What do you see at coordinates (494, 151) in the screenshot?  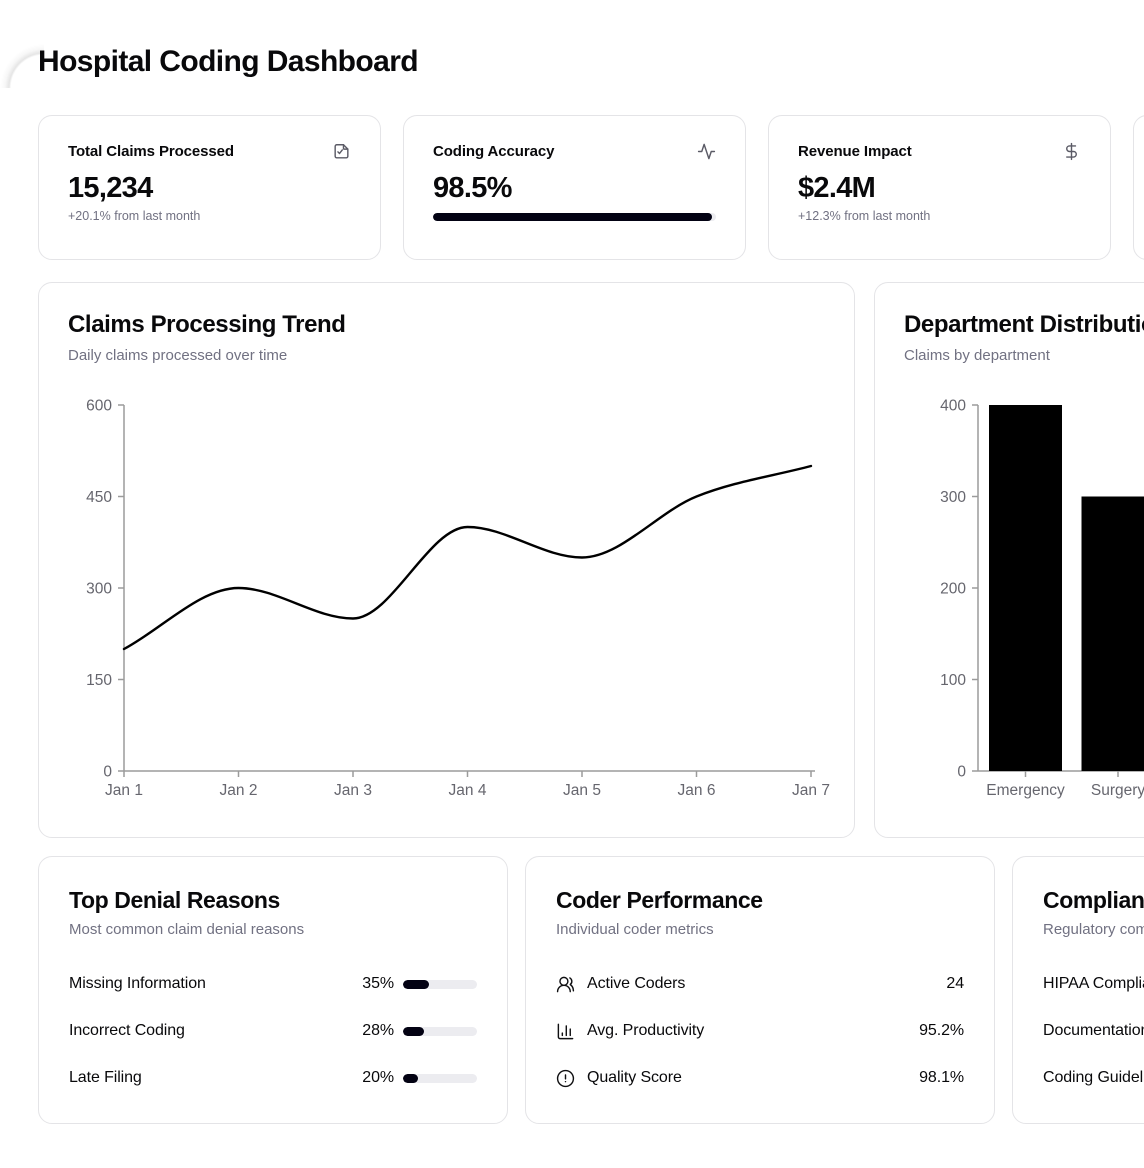 I see `stat-label: Coding Accuracy` at bounding box center [494, 151].